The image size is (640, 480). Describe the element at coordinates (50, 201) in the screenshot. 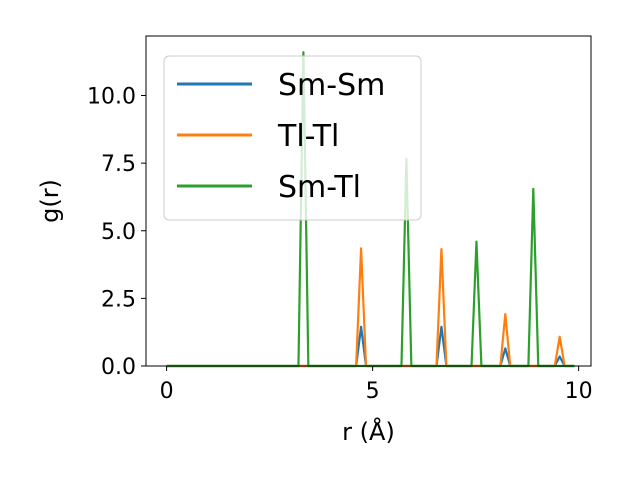

I see `y-axis-label: g(r)` at that location.